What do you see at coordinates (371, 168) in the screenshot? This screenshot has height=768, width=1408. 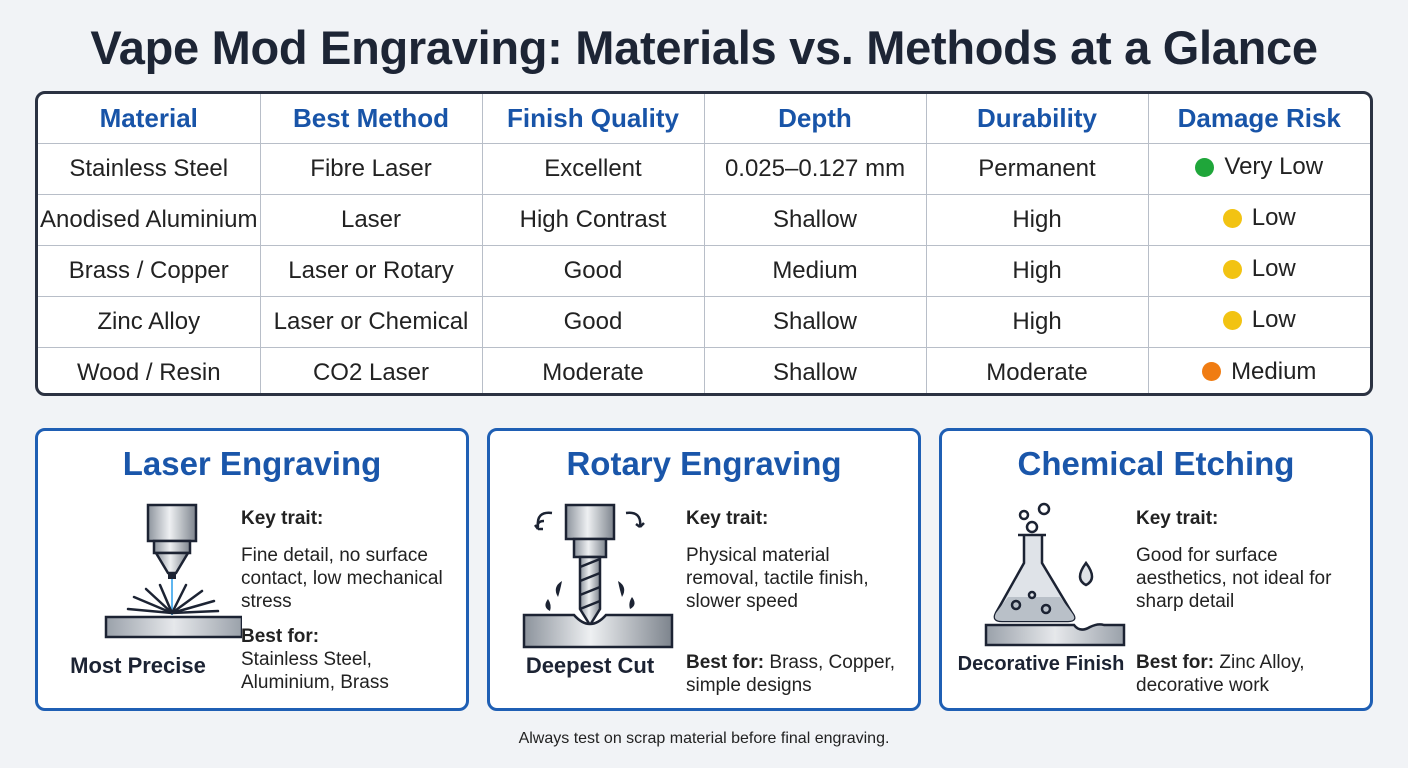 I see `method-cell: Fibre Laser` at bounding box center [371, 168].